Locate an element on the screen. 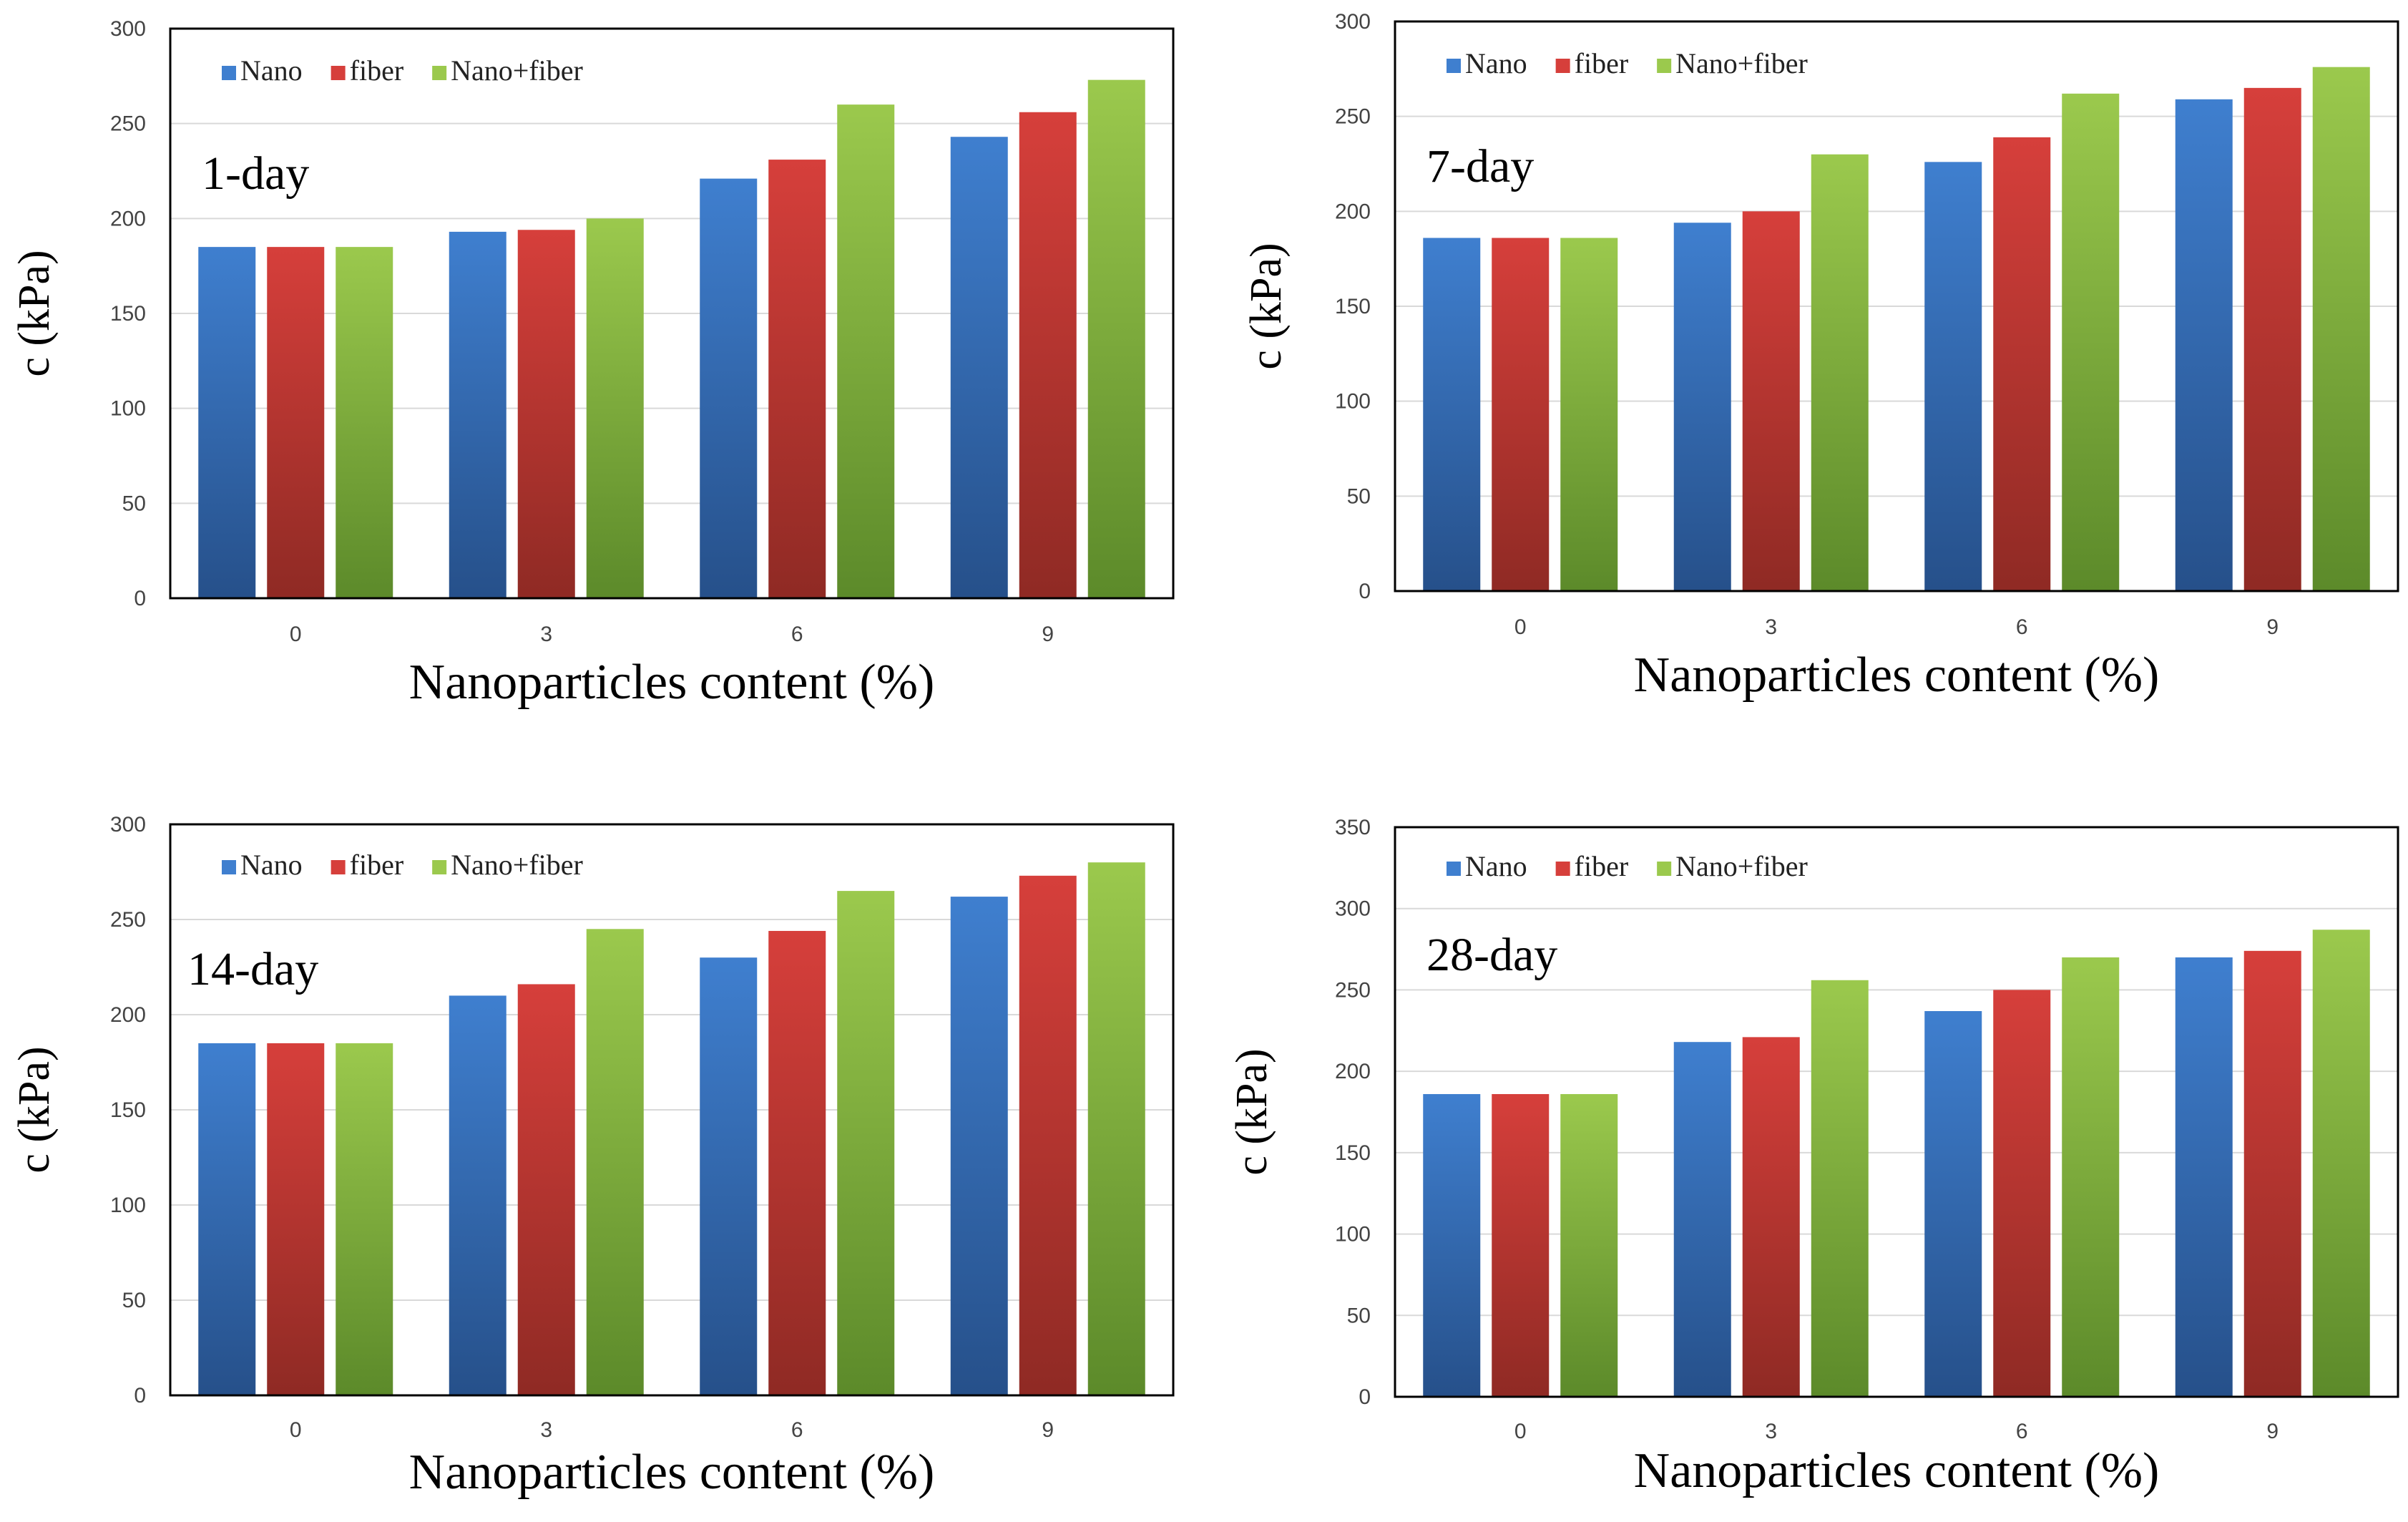 The image size is (2408, 1522). panel-annotation: 14-day is located at coordinates (252, 969).